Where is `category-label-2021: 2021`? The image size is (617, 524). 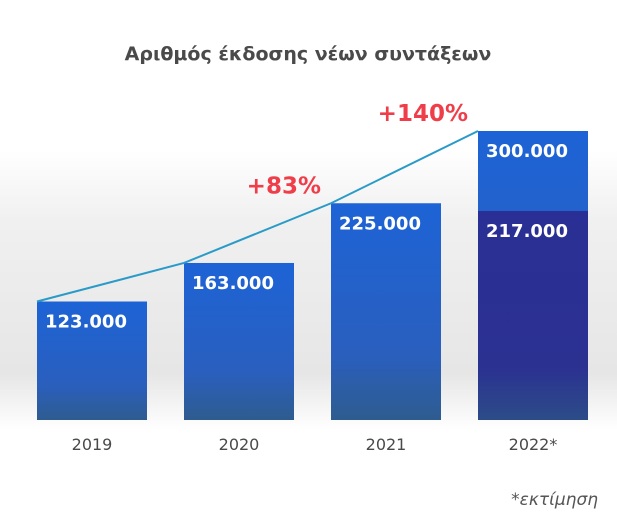
category-label-2021: 2021 is located at coordinates (386, 444).